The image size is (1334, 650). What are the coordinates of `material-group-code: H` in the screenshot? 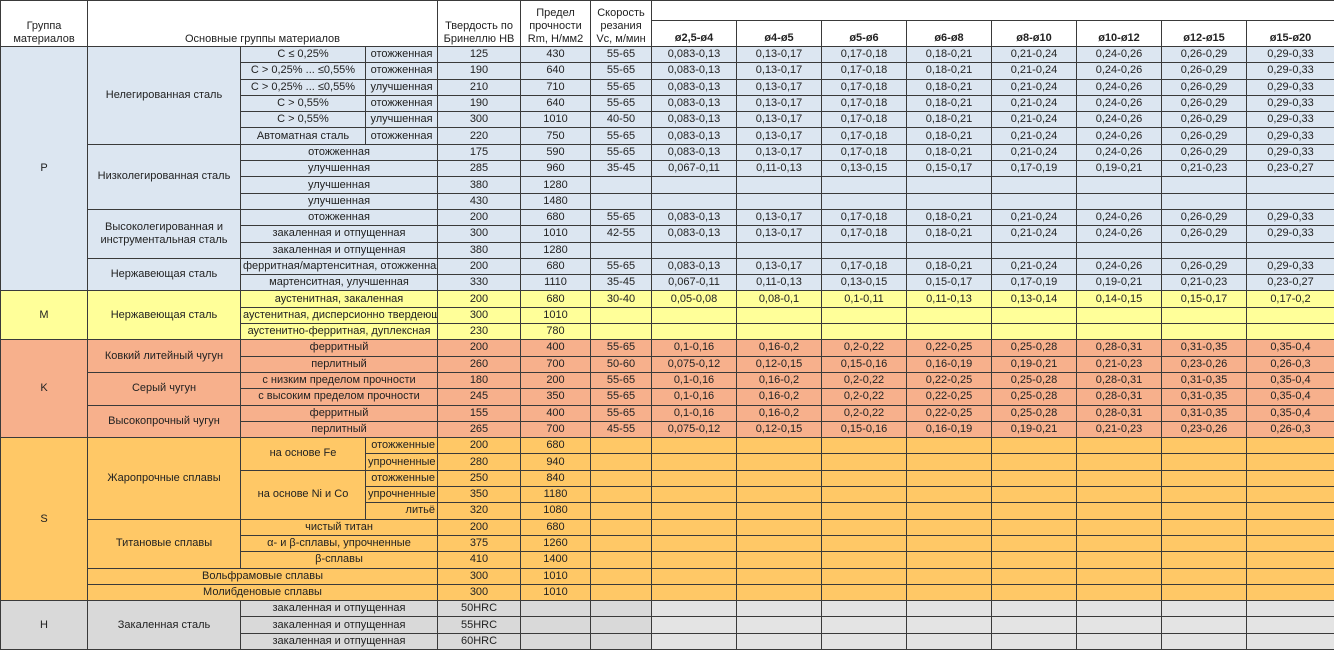 It's located at (44, 625).